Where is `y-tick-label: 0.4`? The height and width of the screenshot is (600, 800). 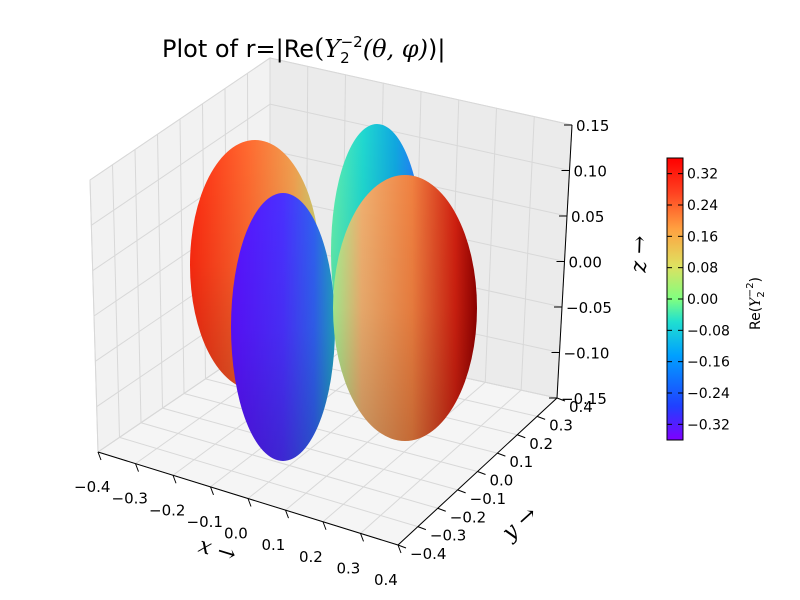 y-tick-label: 0.4 is located at coordinates (581, 407).